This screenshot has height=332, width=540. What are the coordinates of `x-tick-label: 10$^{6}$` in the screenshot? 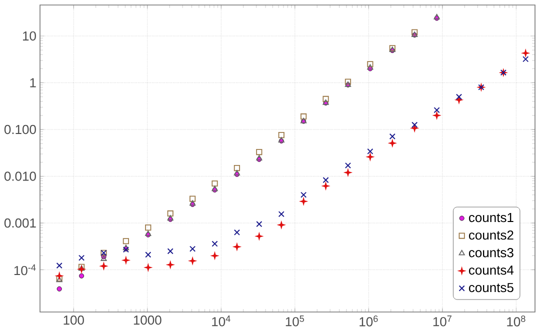 It's located at (369, 321).